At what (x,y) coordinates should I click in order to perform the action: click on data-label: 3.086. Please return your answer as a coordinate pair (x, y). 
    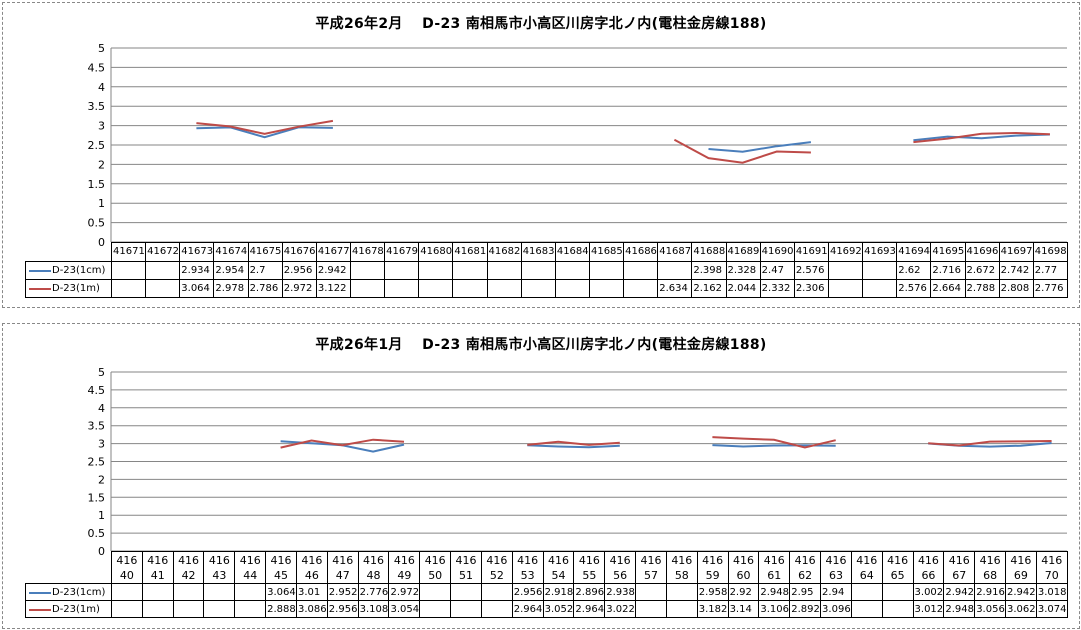
    Looking at the image, I should click on (311, 609).